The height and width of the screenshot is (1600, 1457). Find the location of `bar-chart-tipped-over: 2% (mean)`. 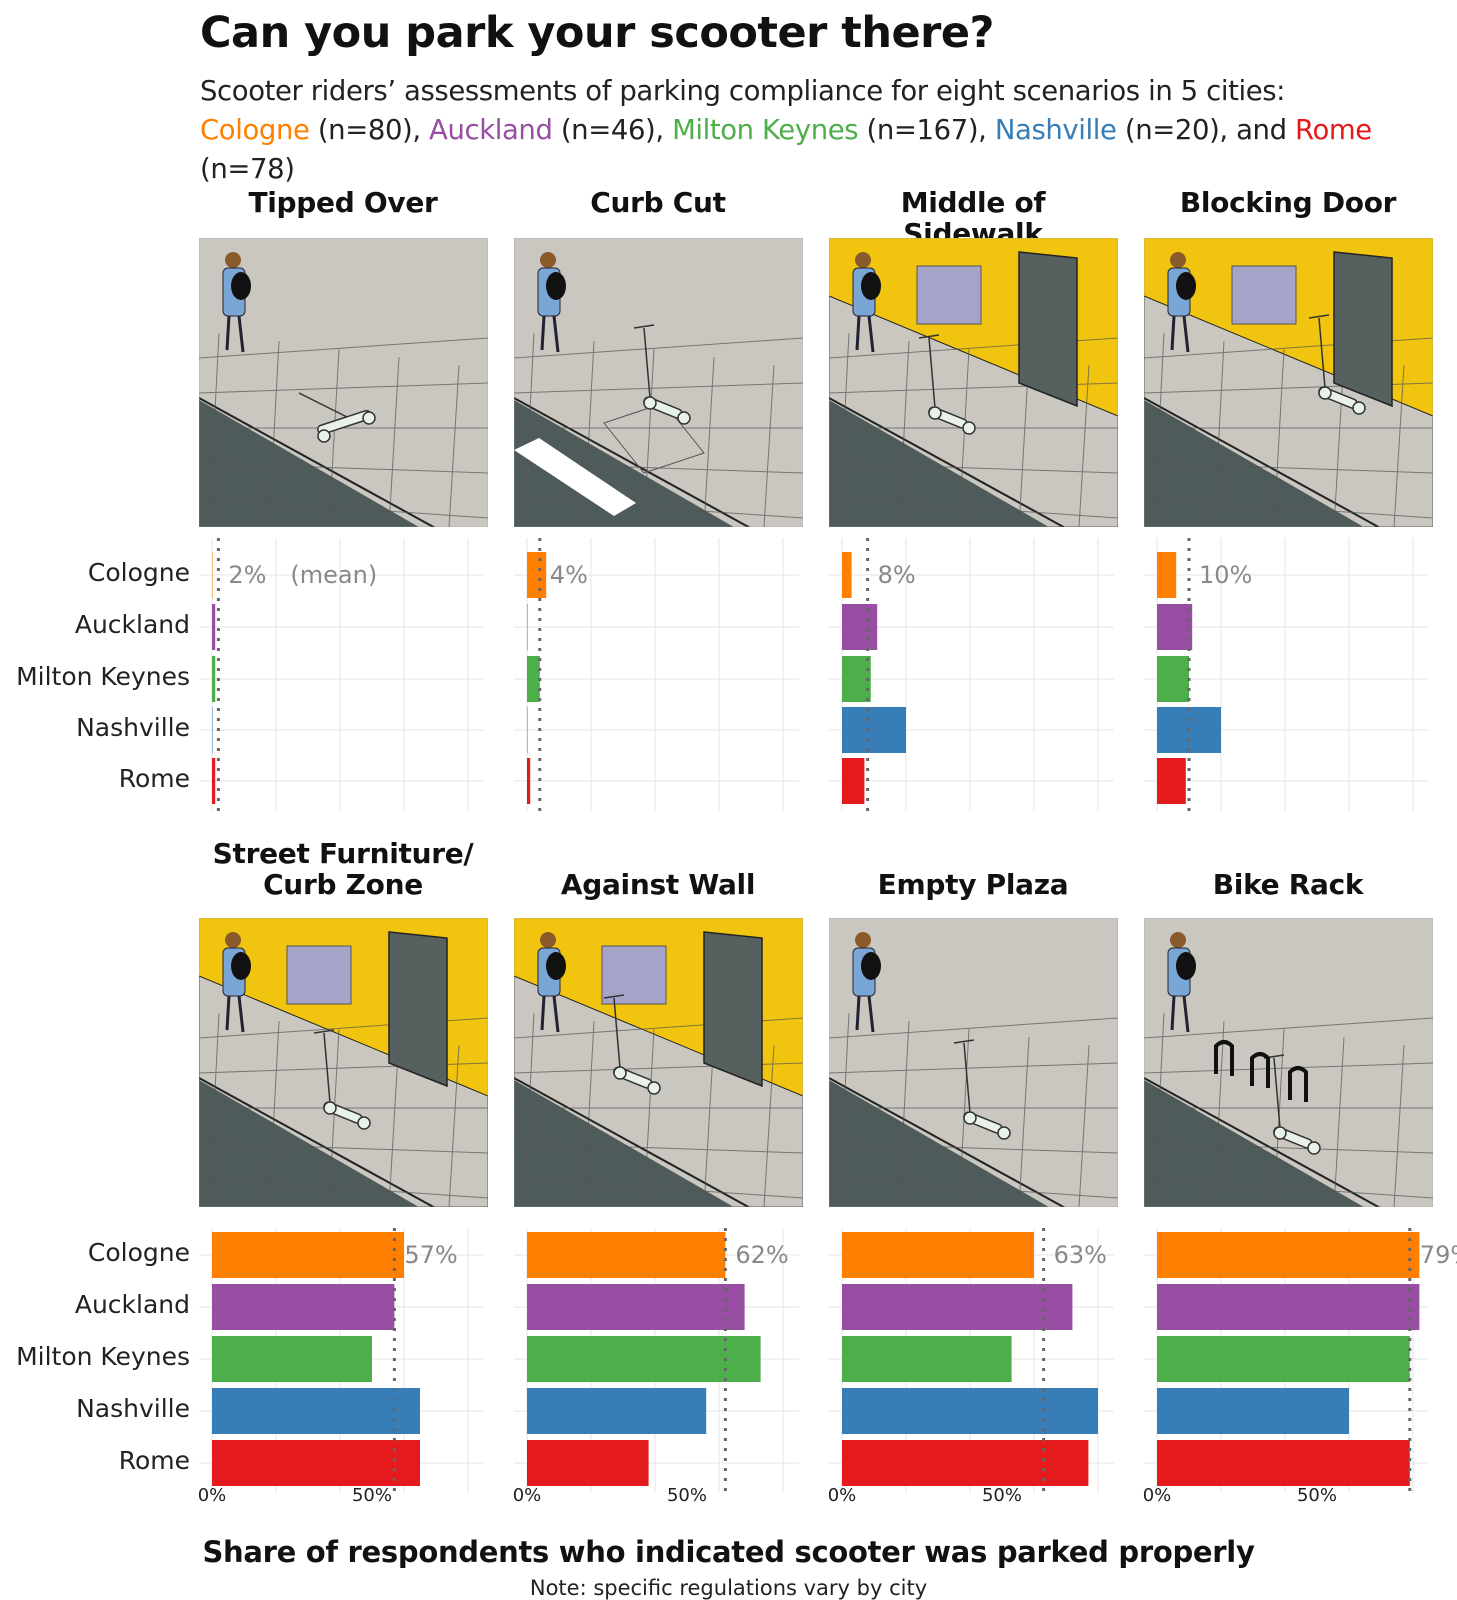

bar-chart-tipped-over: 2% (mean) is located at coordinates (341, 674).